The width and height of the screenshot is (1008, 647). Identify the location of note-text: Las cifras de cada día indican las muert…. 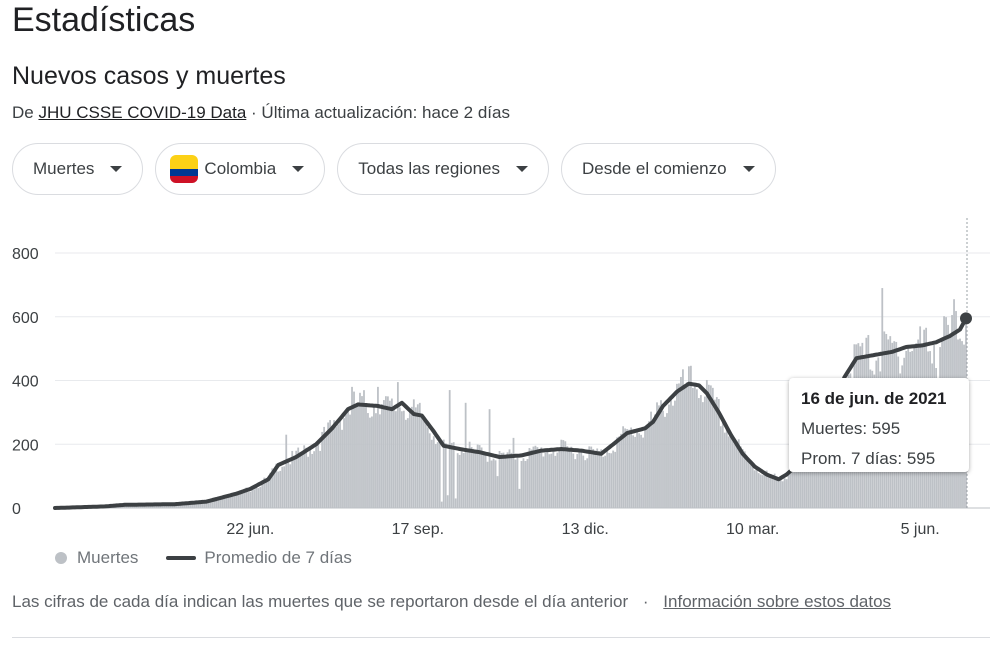
(320, 601).